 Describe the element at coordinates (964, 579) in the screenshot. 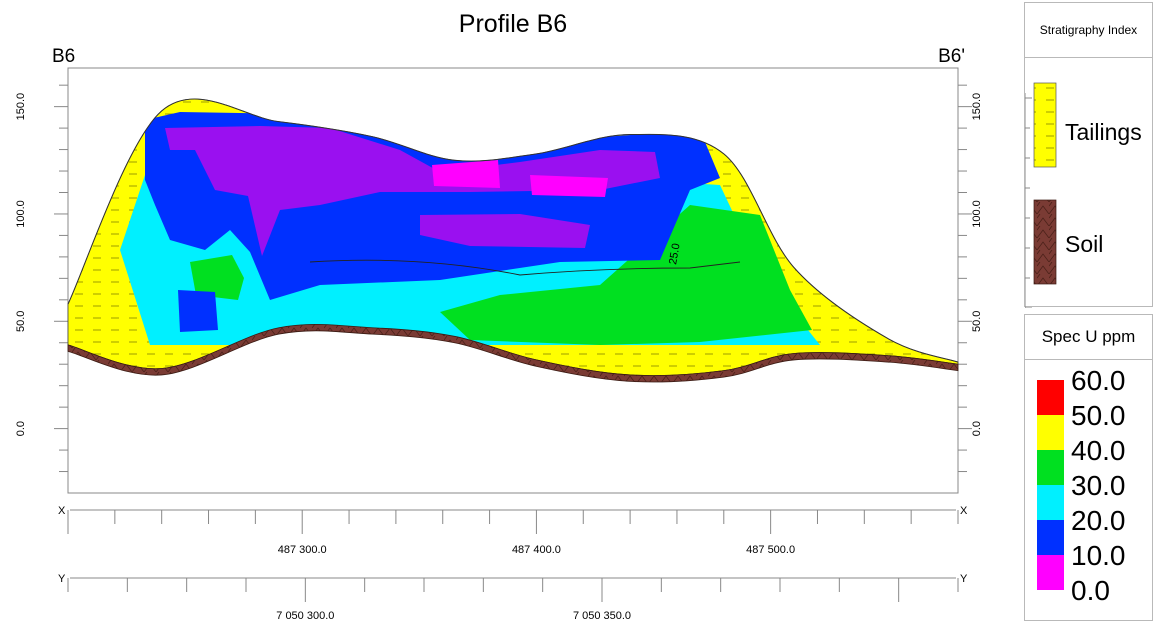

I see `y-axis-label-right: Y` at that location.